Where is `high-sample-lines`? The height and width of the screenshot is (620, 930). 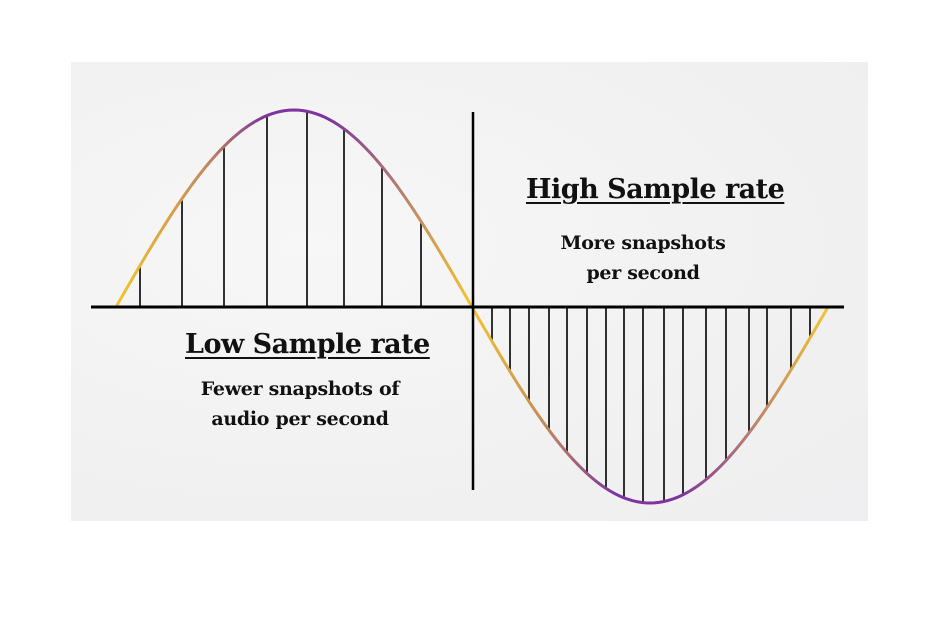
high-sample-lines is located at coordinates (651, 405).